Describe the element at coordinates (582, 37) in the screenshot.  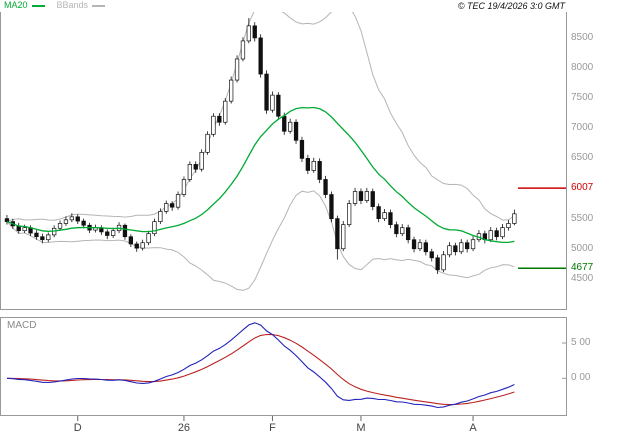
I see `price-axis-label: 8500` at that location.